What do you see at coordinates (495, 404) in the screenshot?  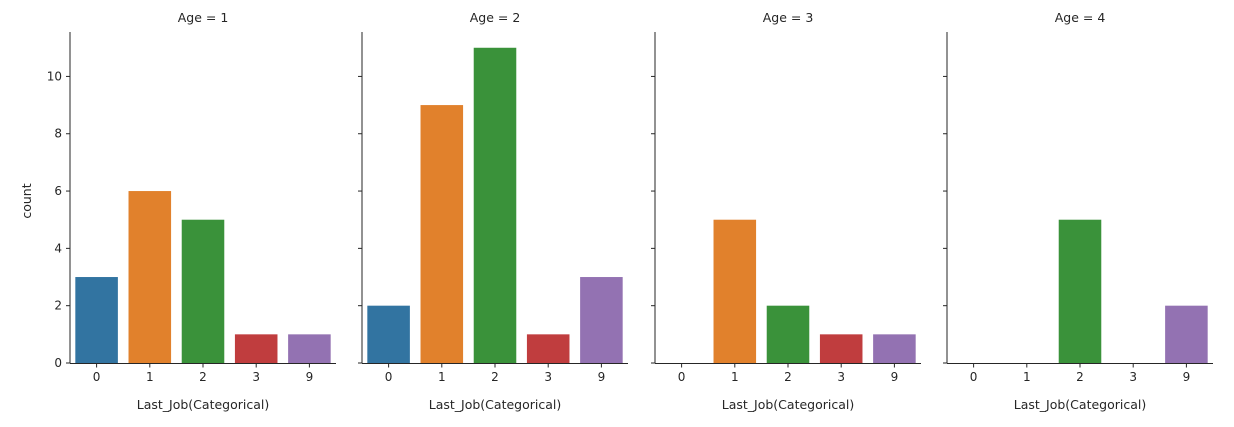 I see `panel-2-x-axis-label: Last_Job(Categorical)` at bounding box center [495, 404].